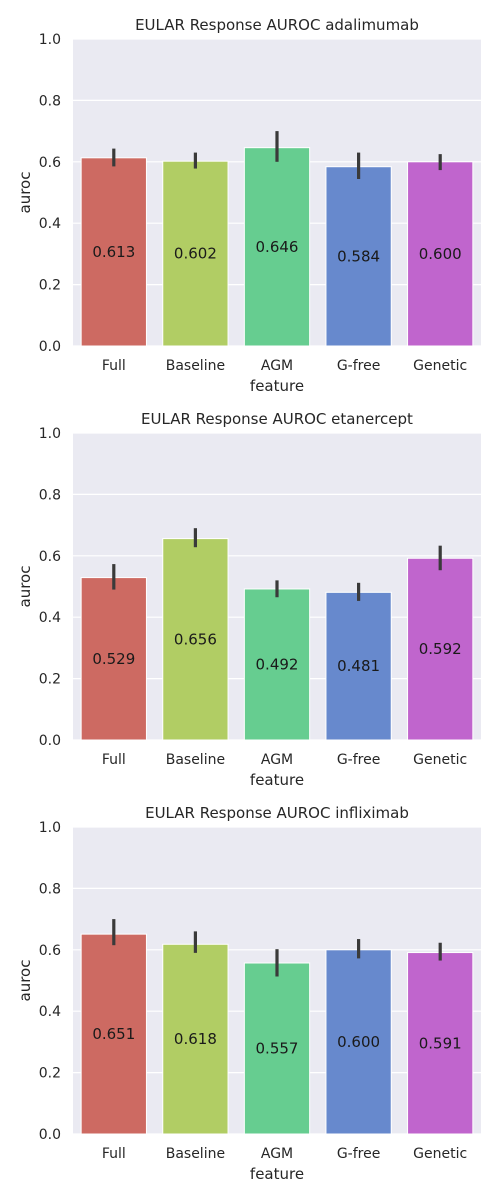 This screenshot has width=500, height=1200. I want to click on data-label: 0.651, so click(113, 1034).